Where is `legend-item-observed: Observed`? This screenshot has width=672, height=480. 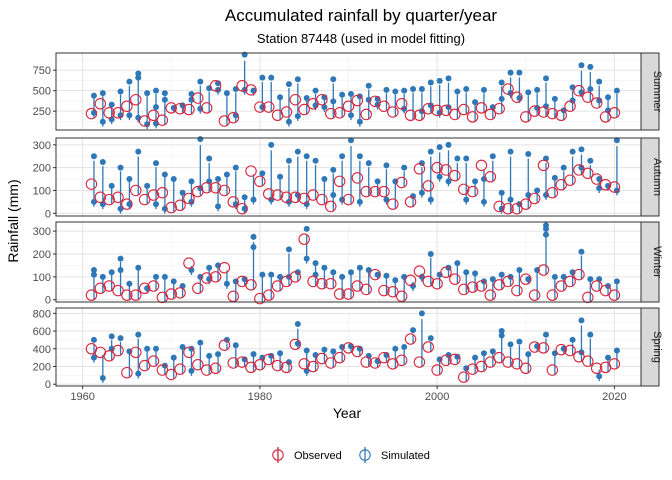 legend-item-observed: Observed is located at coordinates (306, 455).